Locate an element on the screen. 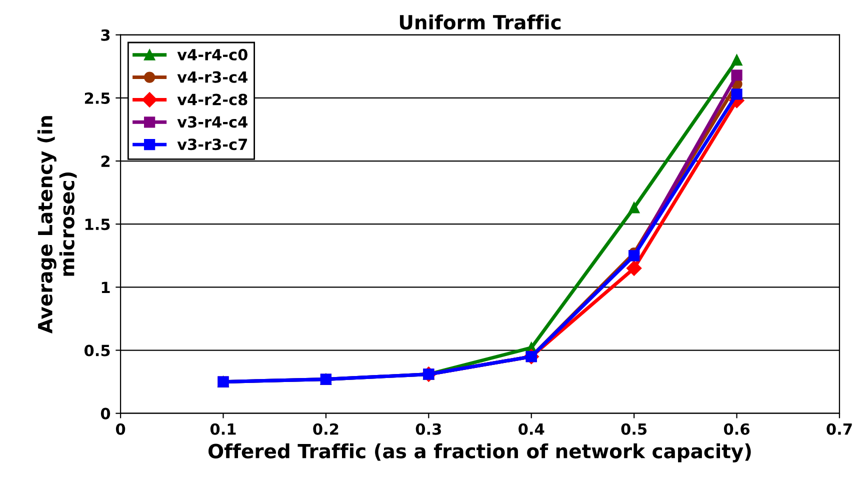 The image size is (861, 498). x-tick-label: 0.4 is located at coordinates (531, 429).